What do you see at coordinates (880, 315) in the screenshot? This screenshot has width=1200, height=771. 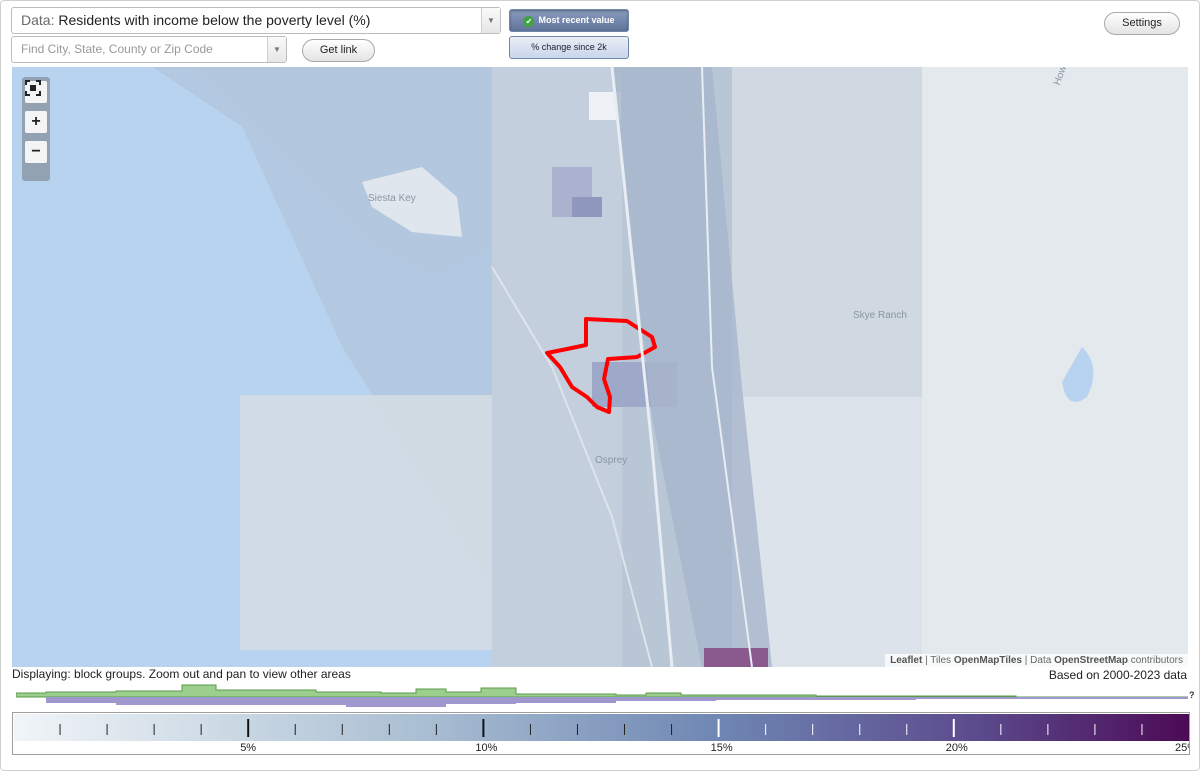 I see `place-label-skye-ranch: Skye Ranch` at bounding box center [880, 315].